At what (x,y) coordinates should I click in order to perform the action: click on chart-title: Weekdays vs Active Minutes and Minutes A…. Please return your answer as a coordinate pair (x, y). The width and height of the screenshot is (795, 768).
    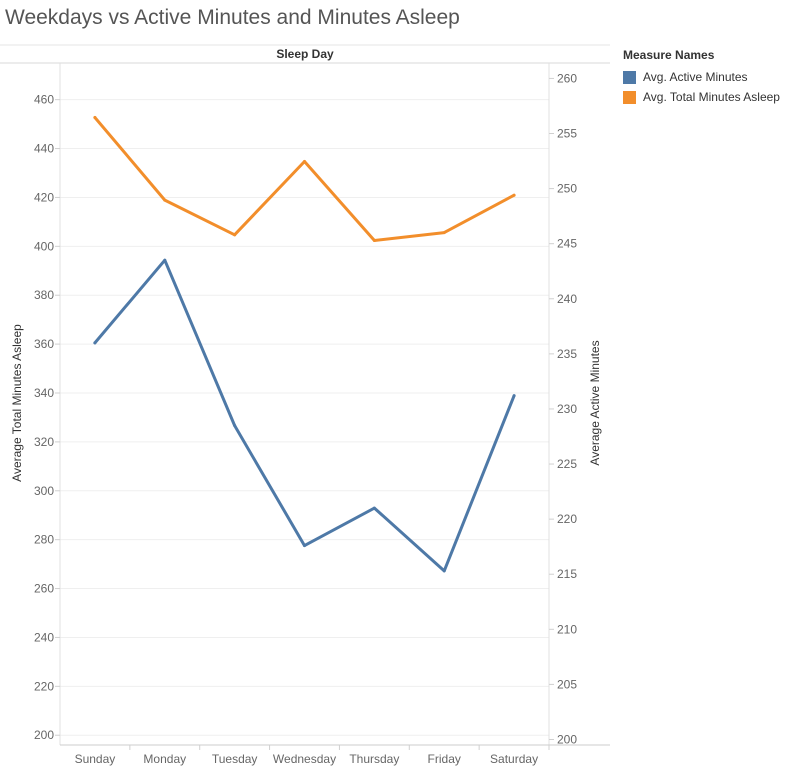
    Looking at the image, I should click on (232, 17).